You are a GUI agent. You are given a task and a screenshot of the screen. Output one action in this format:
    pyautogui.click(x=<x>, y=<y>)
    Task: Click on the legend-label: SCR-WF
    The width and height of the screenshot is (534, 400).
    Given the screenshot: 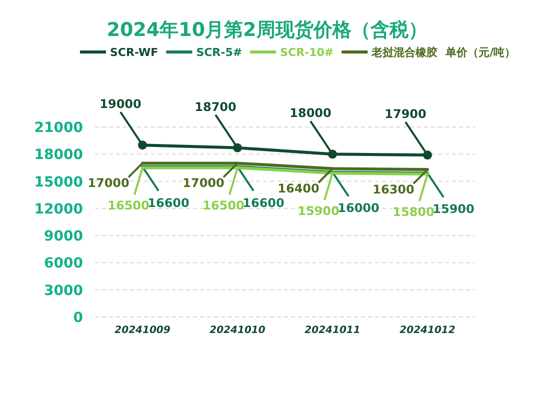 What is the action you would take?
    pyautogui.click(x=134, y=52)
    